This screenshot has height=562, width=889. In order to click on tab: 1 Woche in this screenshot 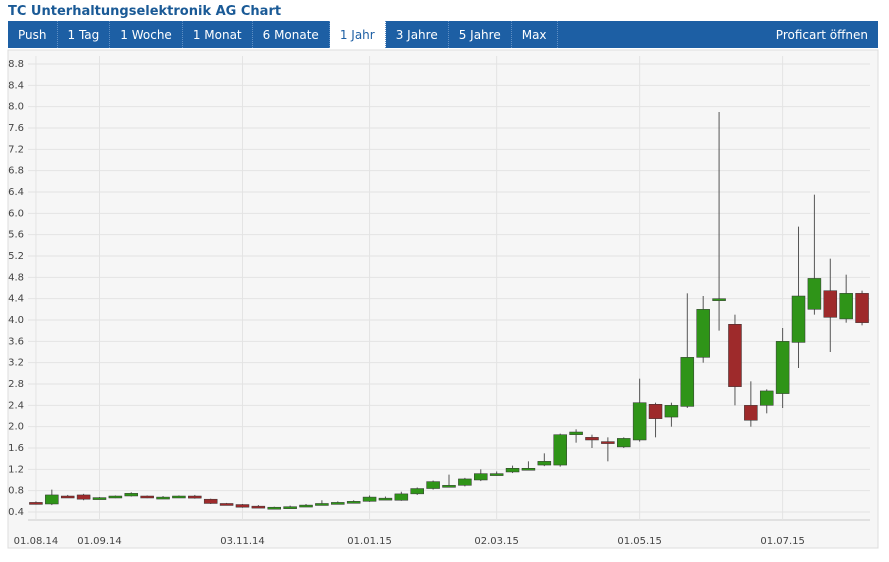, I will do `click(146, 34)`.